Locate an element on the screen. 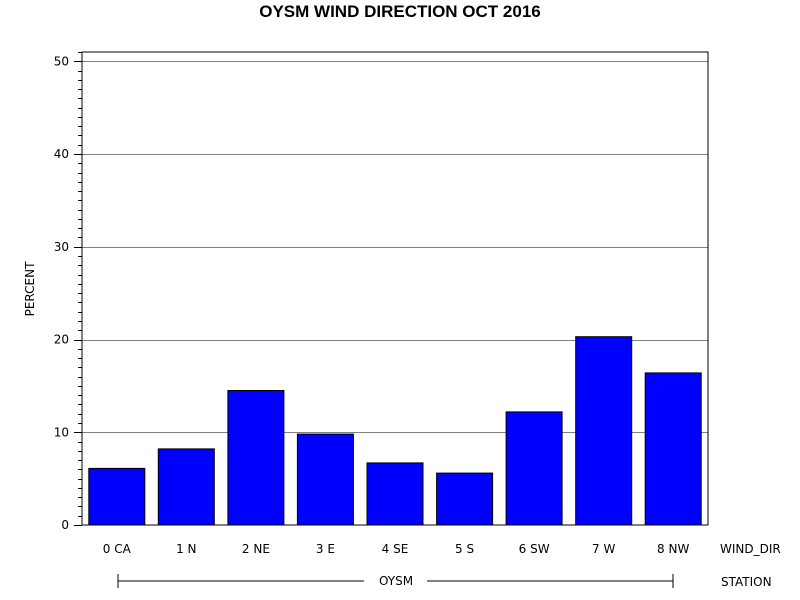 This screenshot has height=600, width=800. x-tick-label: 7 W is located at coordinates (603, 549).